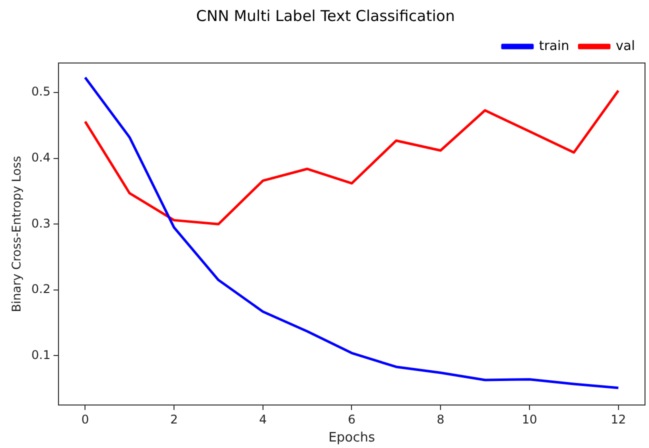 This screenshot has width=649, height=448. Describe the element at coordinates (554, 46) in the screenshot. I see `legend-label: train` at that location.